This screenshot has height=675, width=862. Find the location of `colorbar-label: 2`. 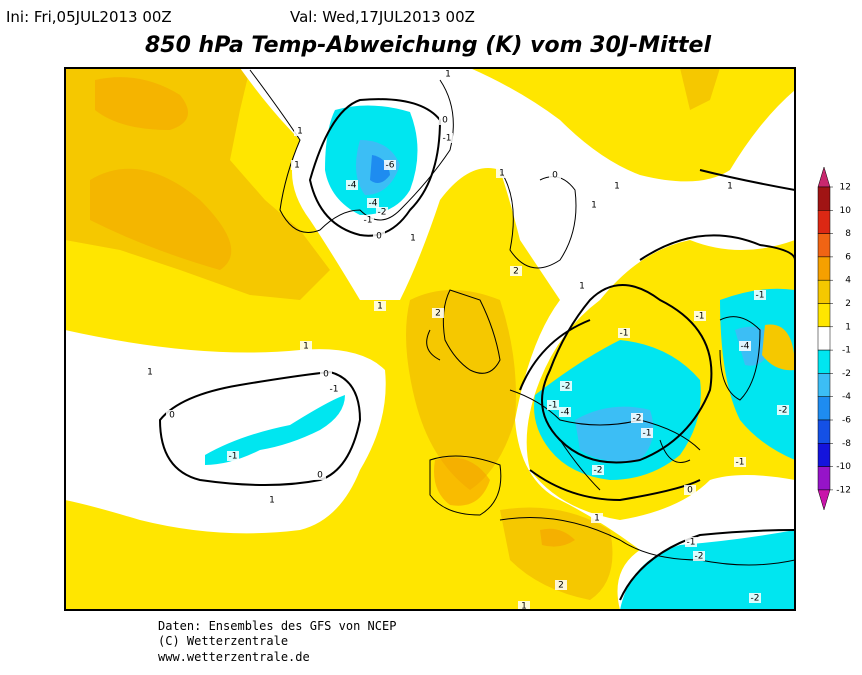

colorbar-label: 2 is located at coordinates (848, 304).